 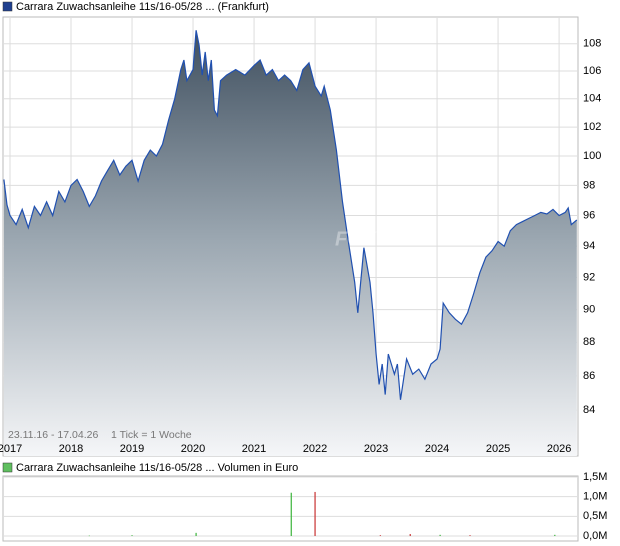 What do you see at coordinates (589, 246) in the screenshot?
I see `y-tick-label: 94` at bounding box center [589, 246].